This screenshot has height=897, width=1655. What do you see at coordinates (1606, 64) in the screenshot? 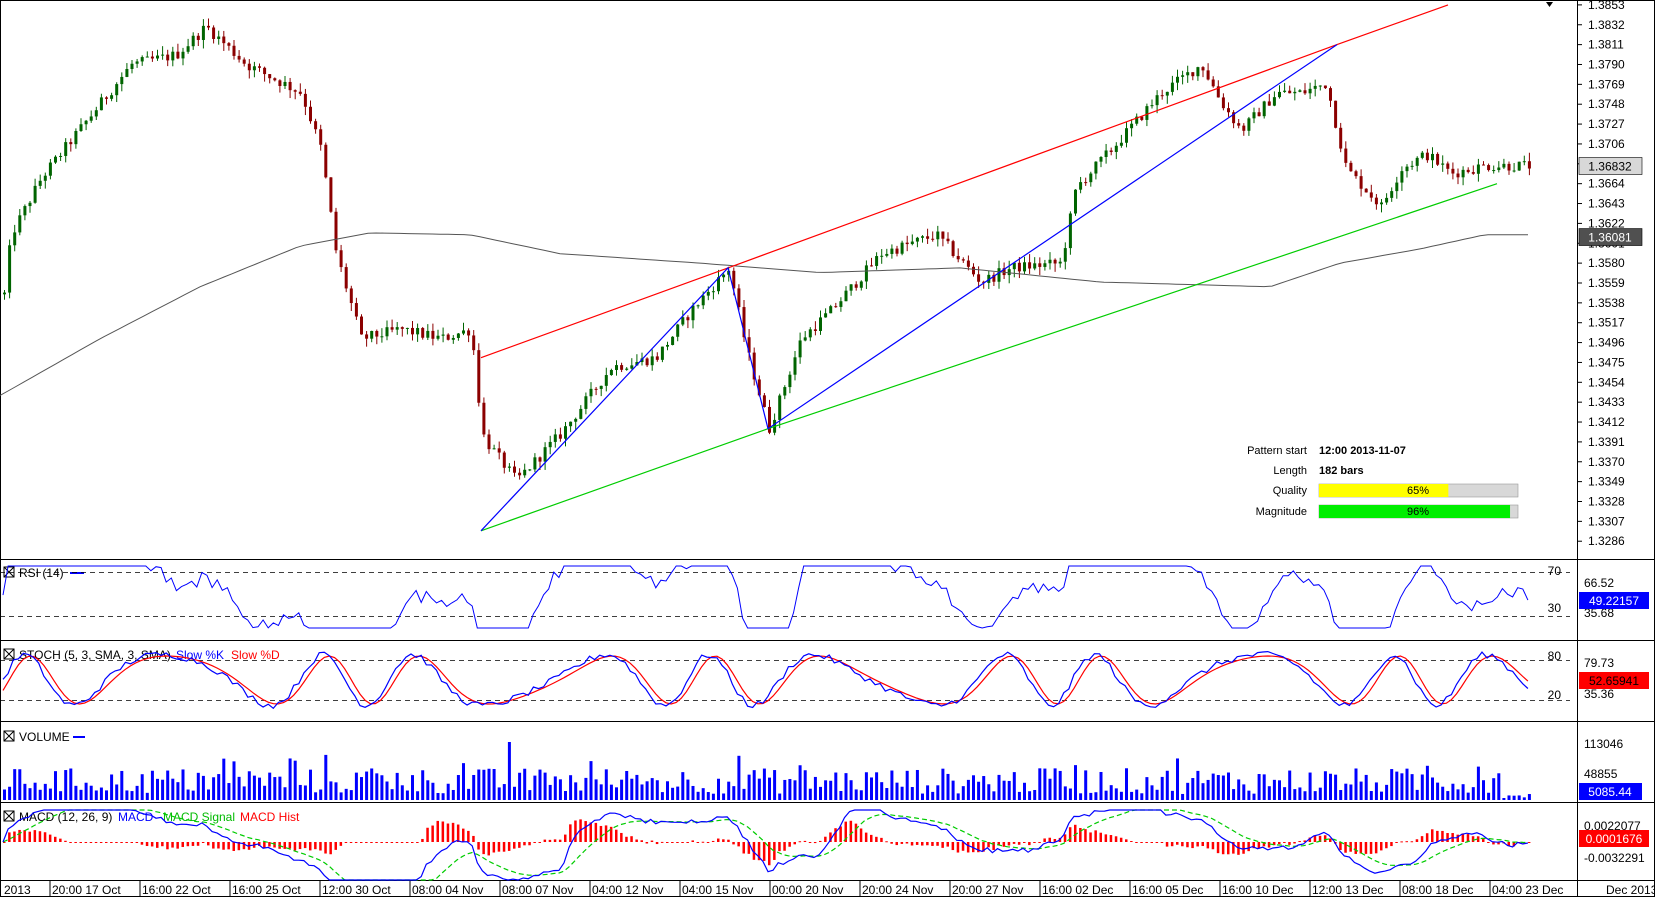
I see `price-tick-label: 1.3790` at bounding box center [1606, 64].